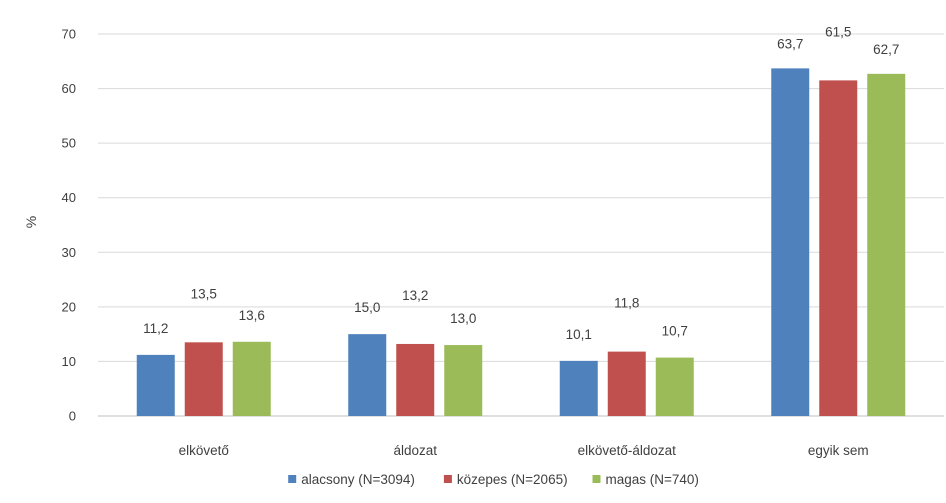  I want to click on y-tick-label: 60, so click(69, 88).